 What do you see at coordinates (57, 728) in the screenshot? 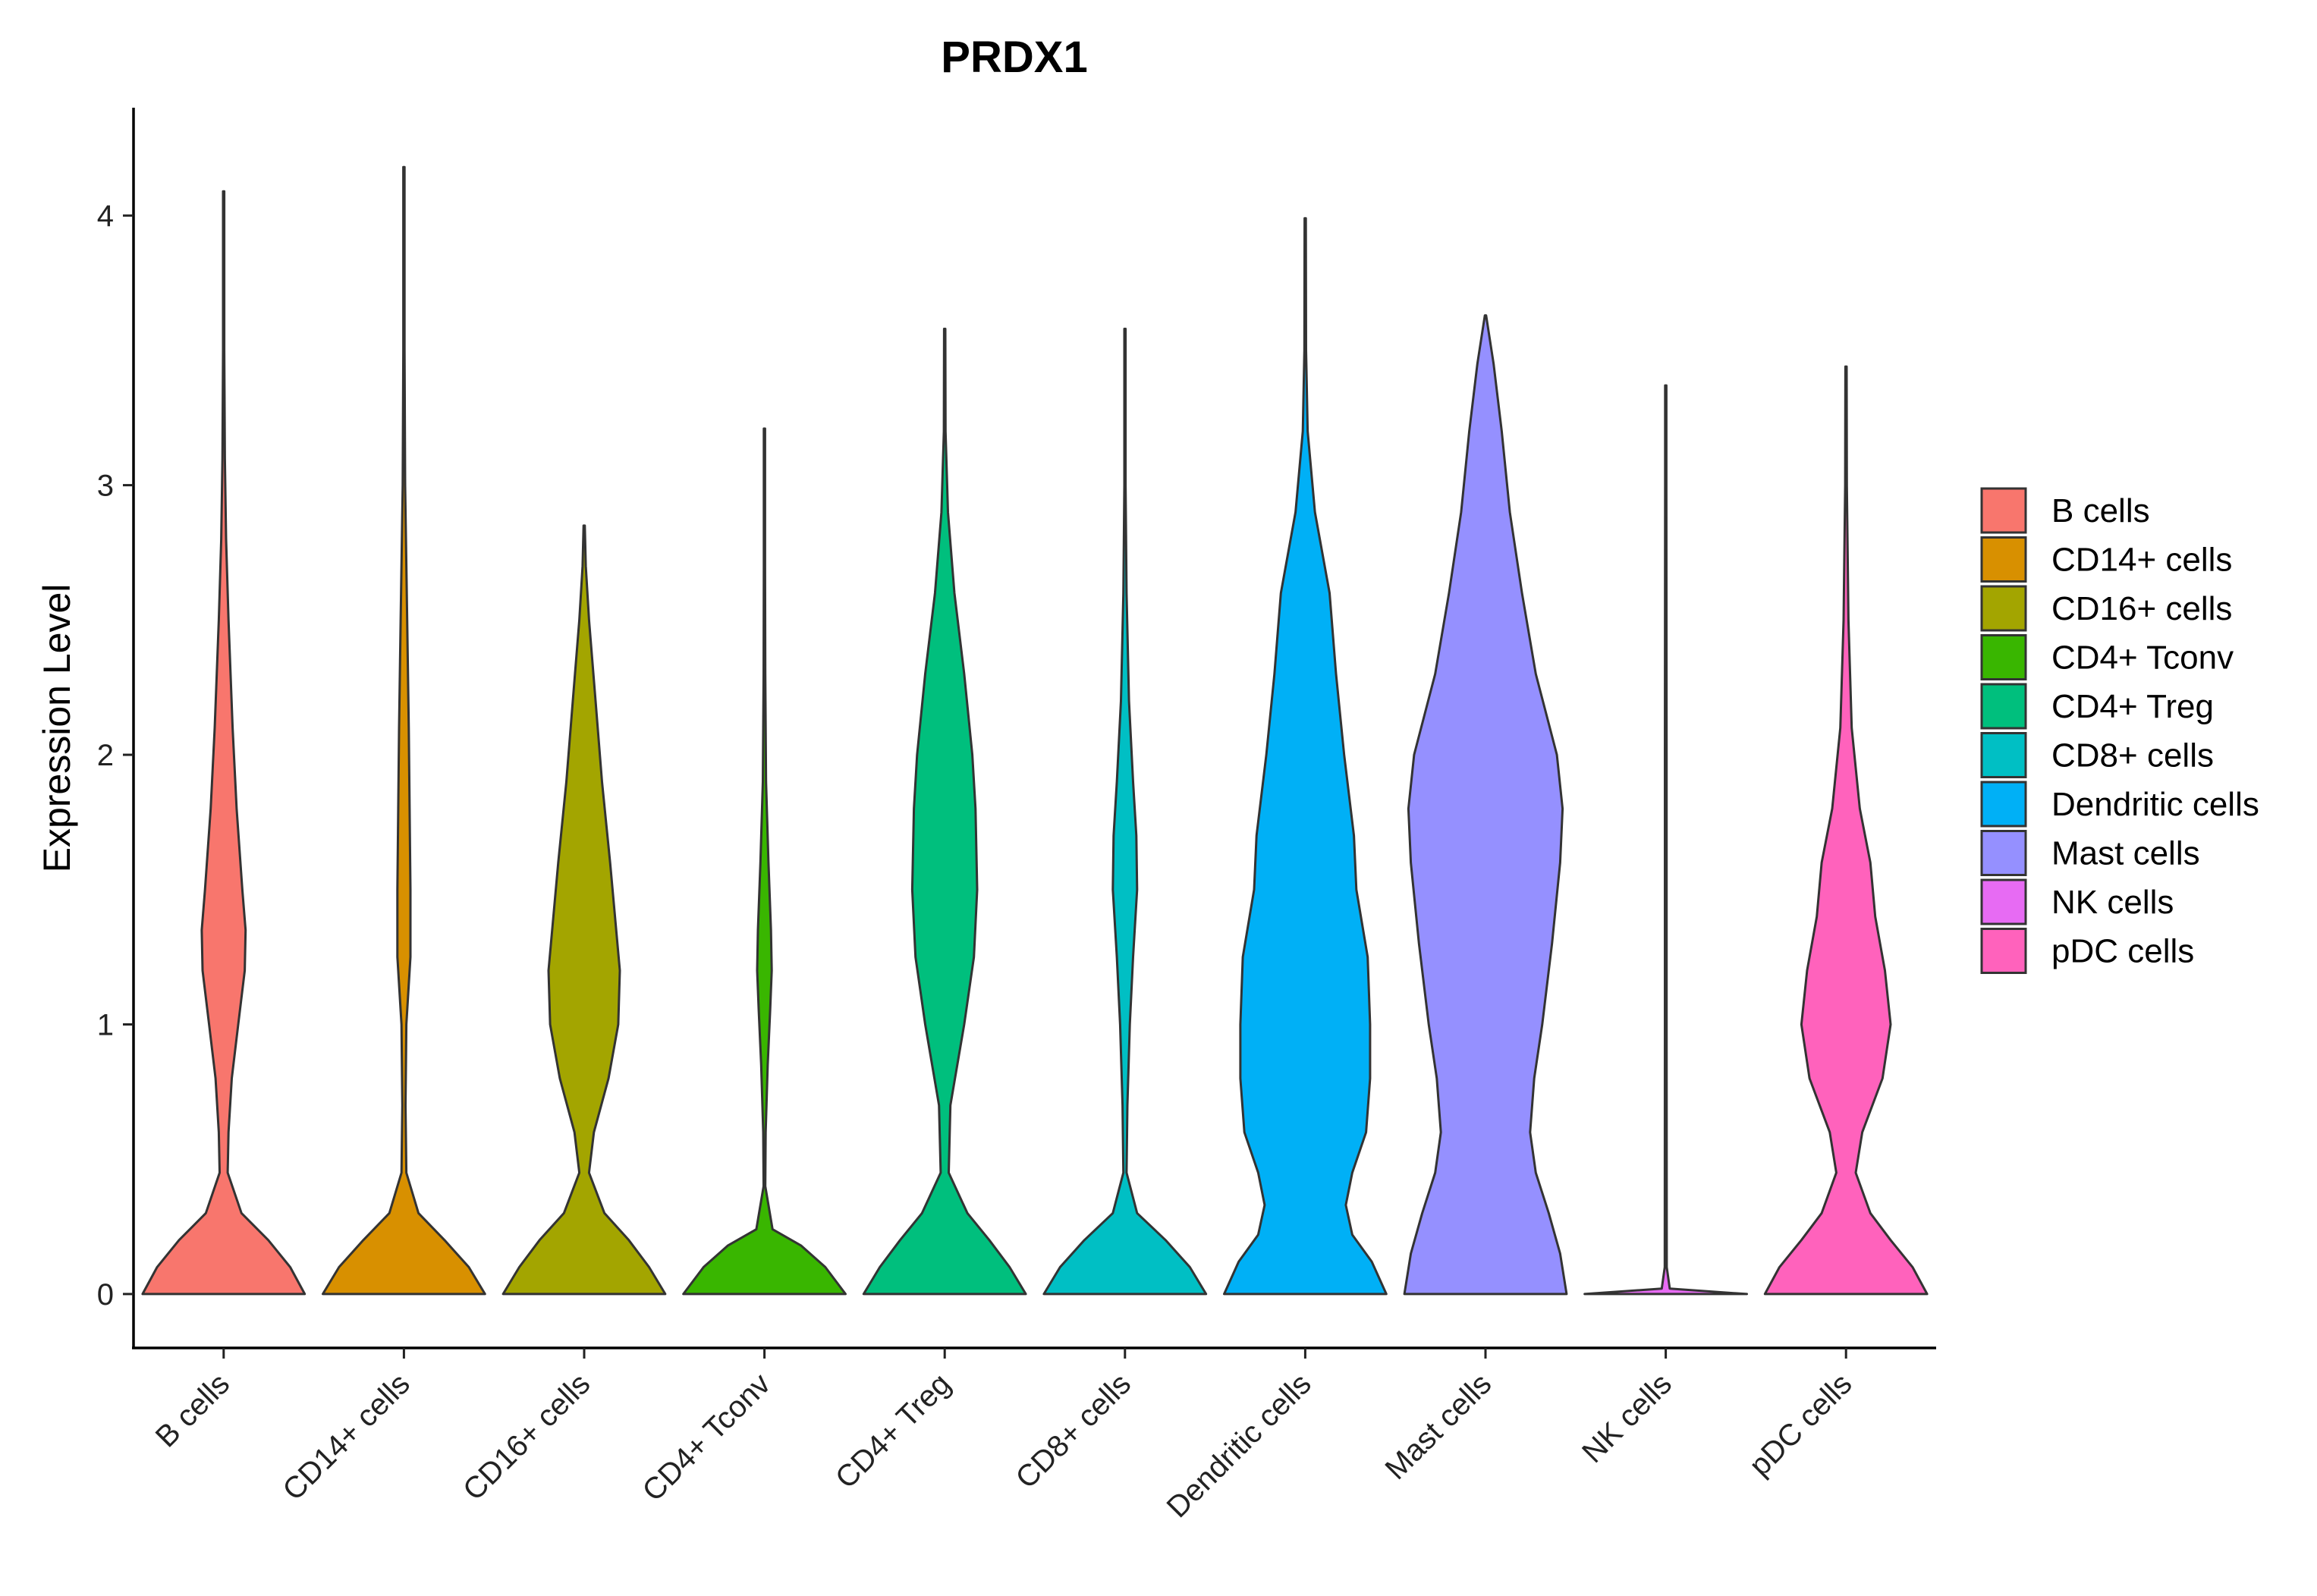
I see `y-axis-label: Expression Level` at bounding box center [57, 728].